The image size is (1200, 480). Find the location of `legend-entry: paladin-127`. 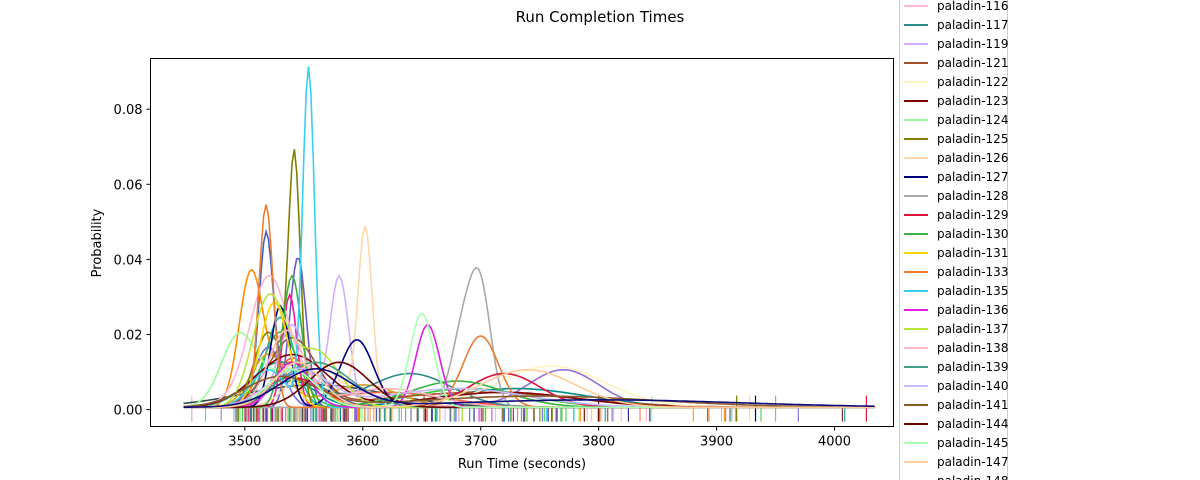

legend-entry: paladin-127 is located at coordinates (956, 177).